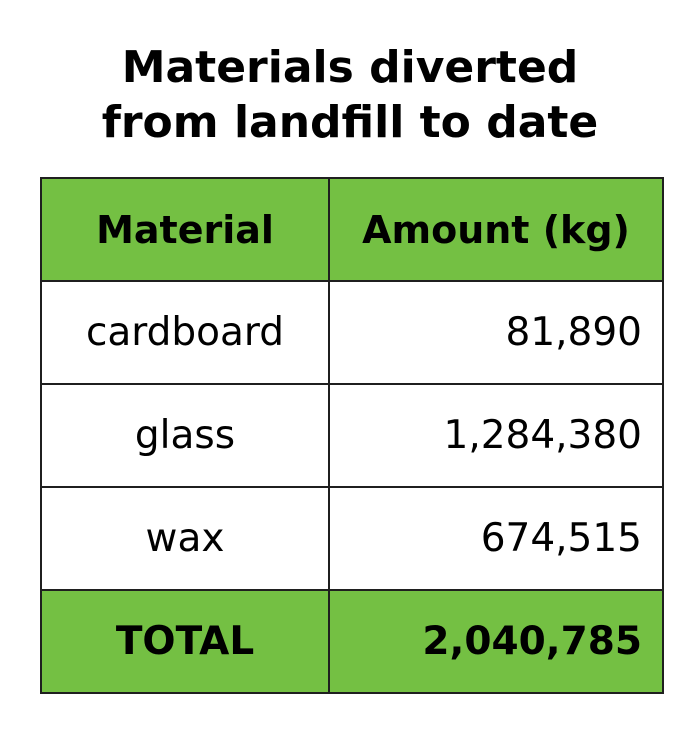 This screenshot has height=750, width=700. What do you see at coordinates (185, 641) in the screenshot?
I see `total-label: TOTAL` at bounding box center [185, 641].